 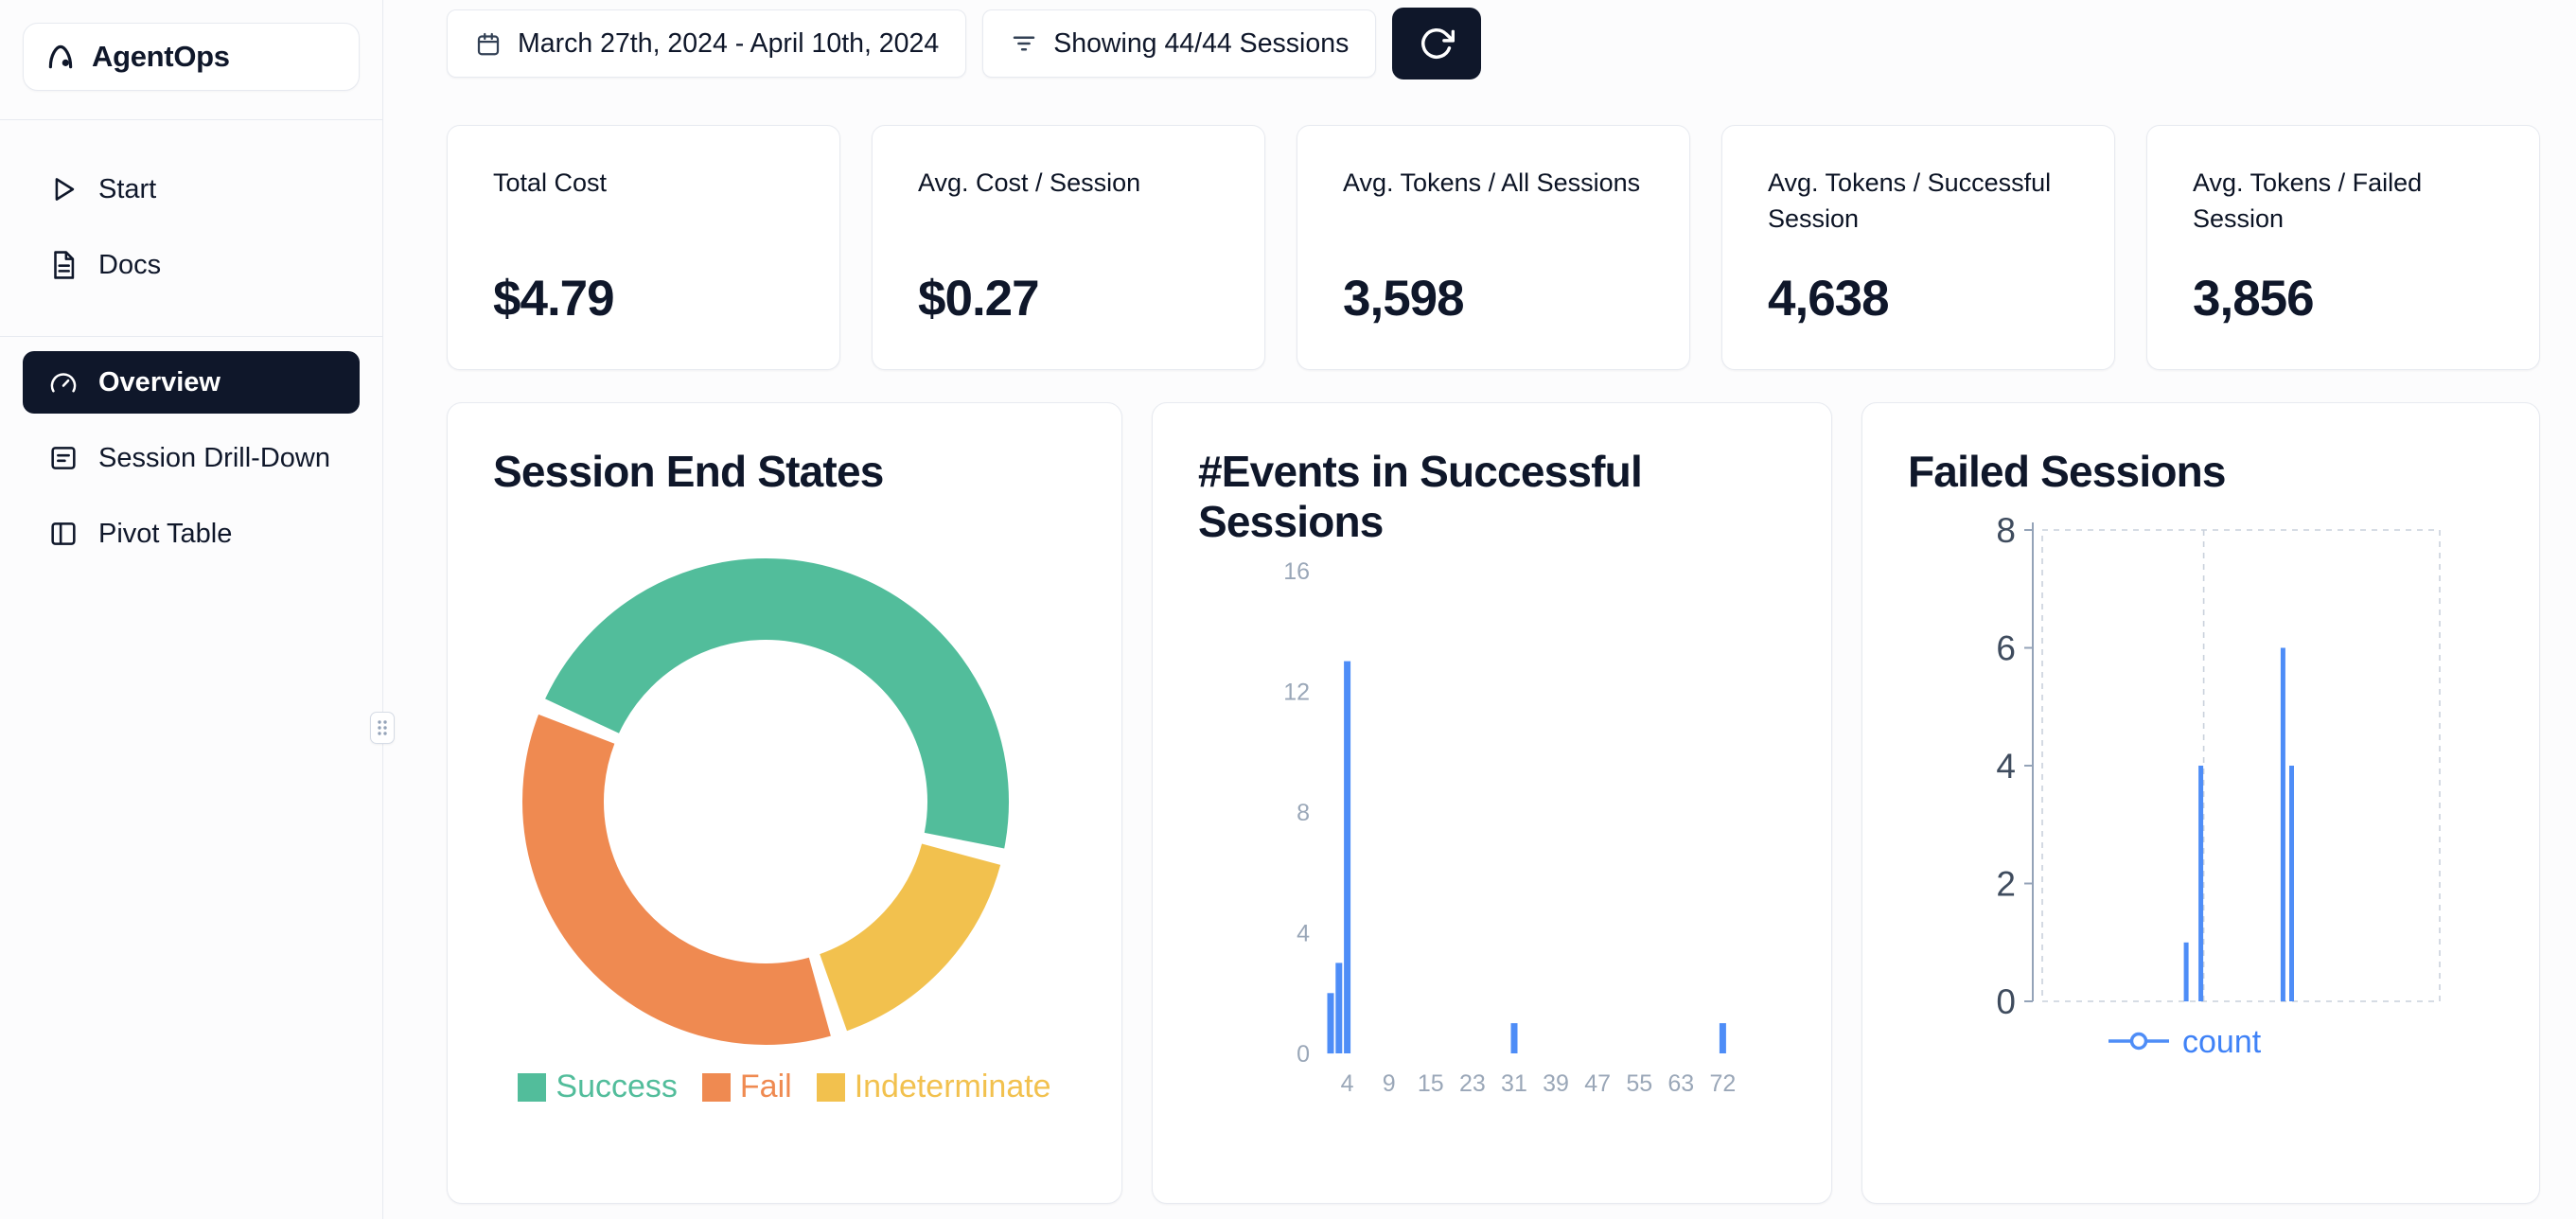 I want to click on donut-legend-item-indeterminate: Indeterminate, so click(x=933, y=1087).